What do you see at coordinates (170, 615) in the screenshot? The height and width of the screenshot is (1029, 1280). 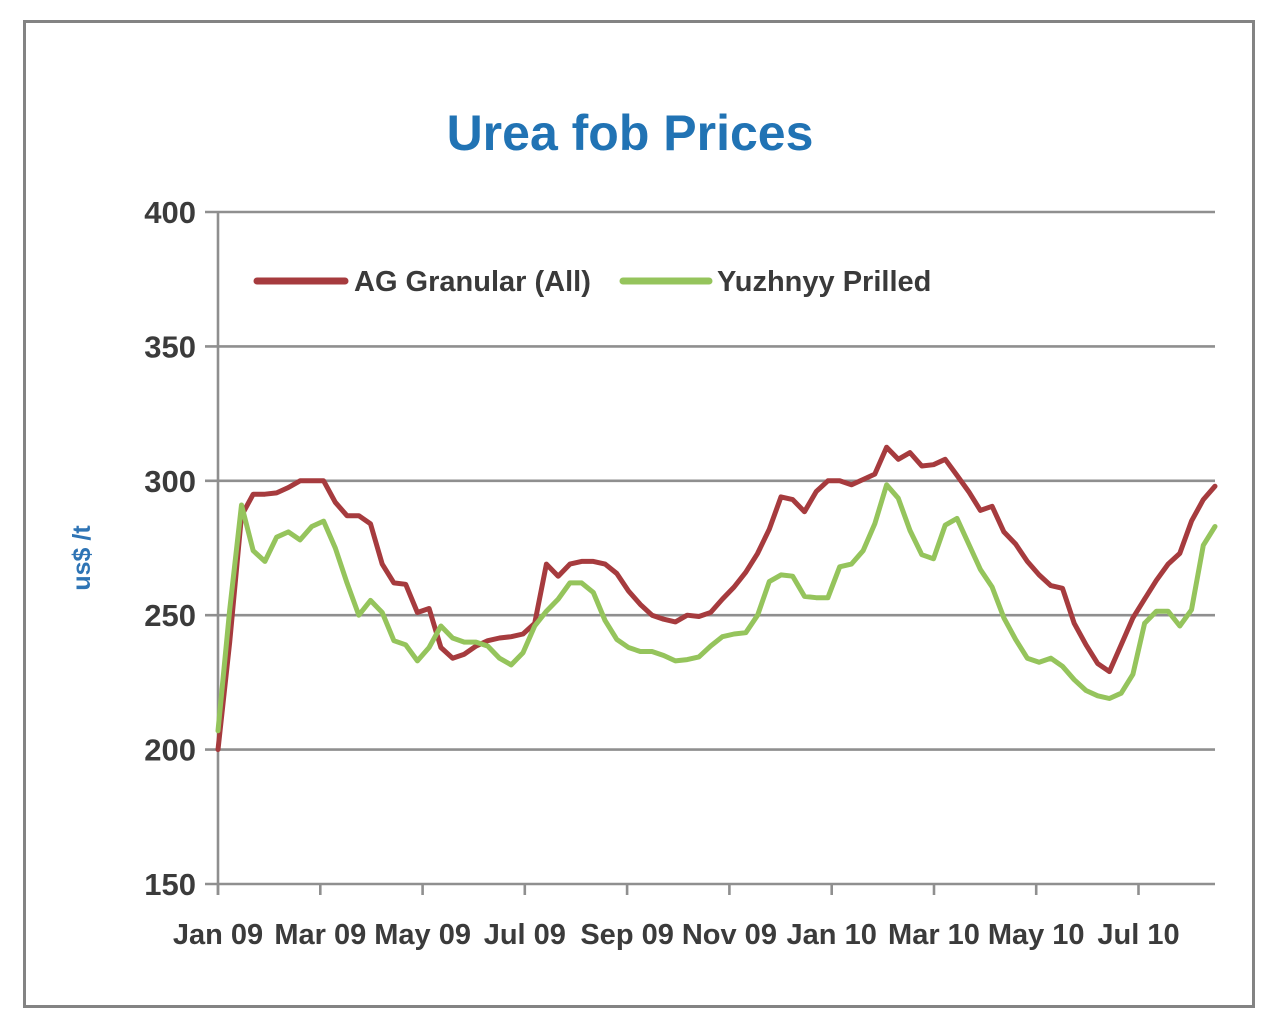 I see `y-tick-label-250: 250` at bounding box center [170, 615].